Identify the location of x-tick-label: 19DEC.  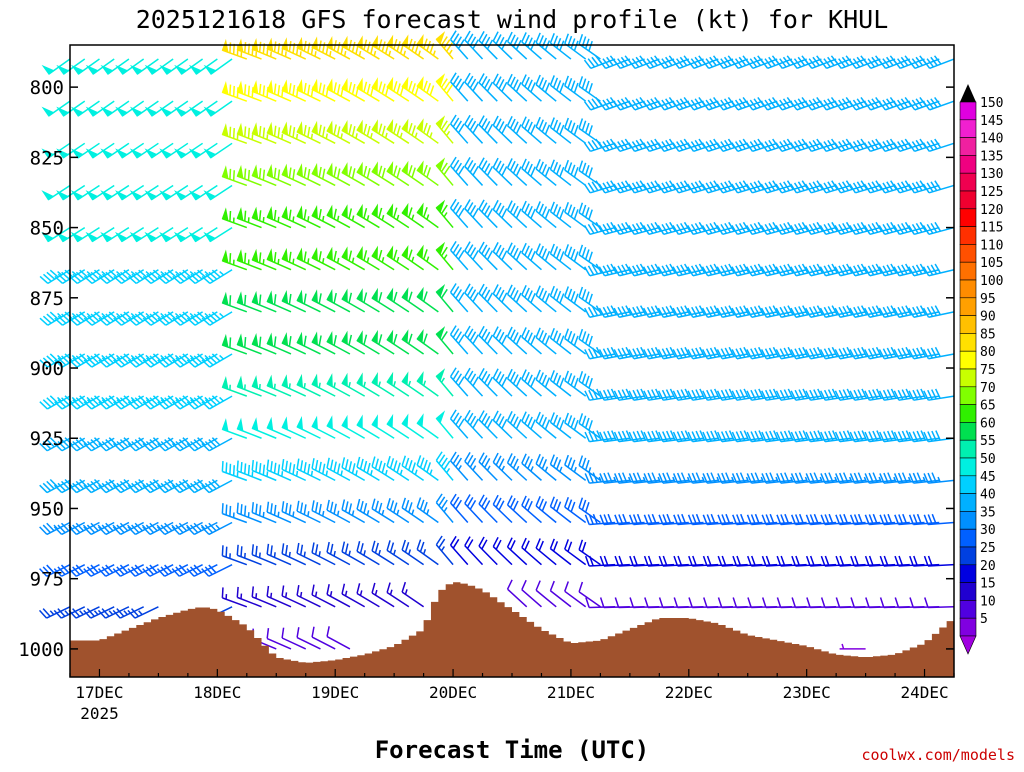
(335, 692).